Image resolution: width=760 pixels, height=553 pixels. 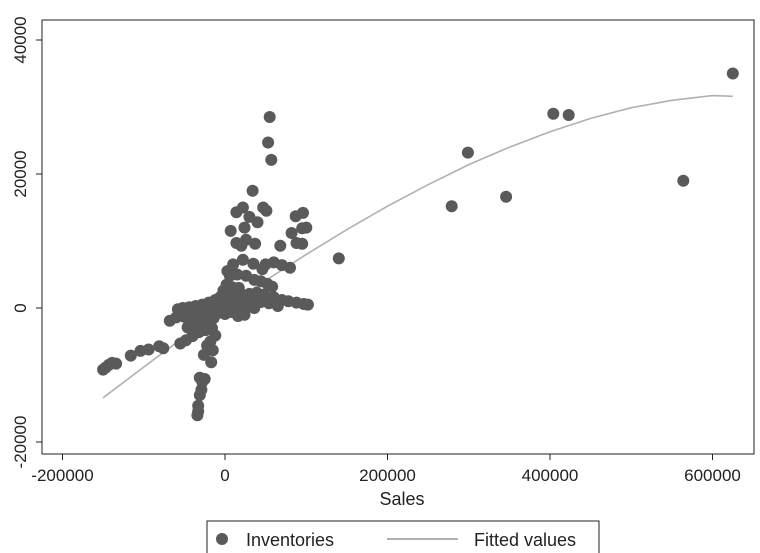 What do you see at coordinates (62, 475) in the screenshot?
I see `x-tick-label: -200000` at bounding box center [62, 475].